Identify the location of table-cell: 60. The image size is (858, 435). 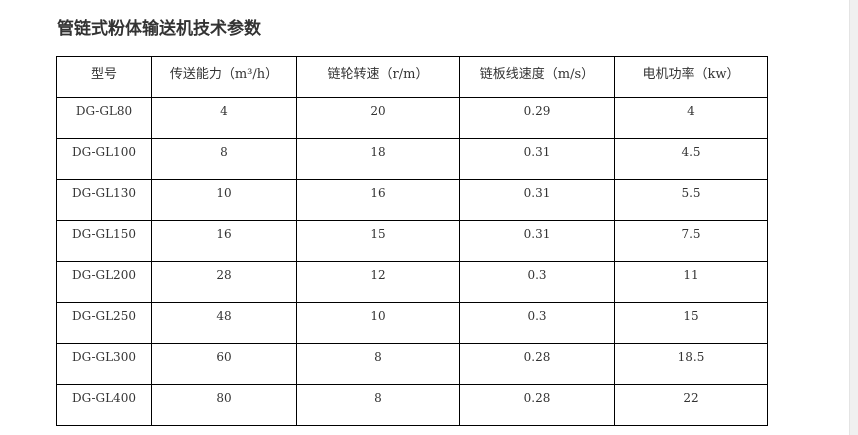
(224, 364).